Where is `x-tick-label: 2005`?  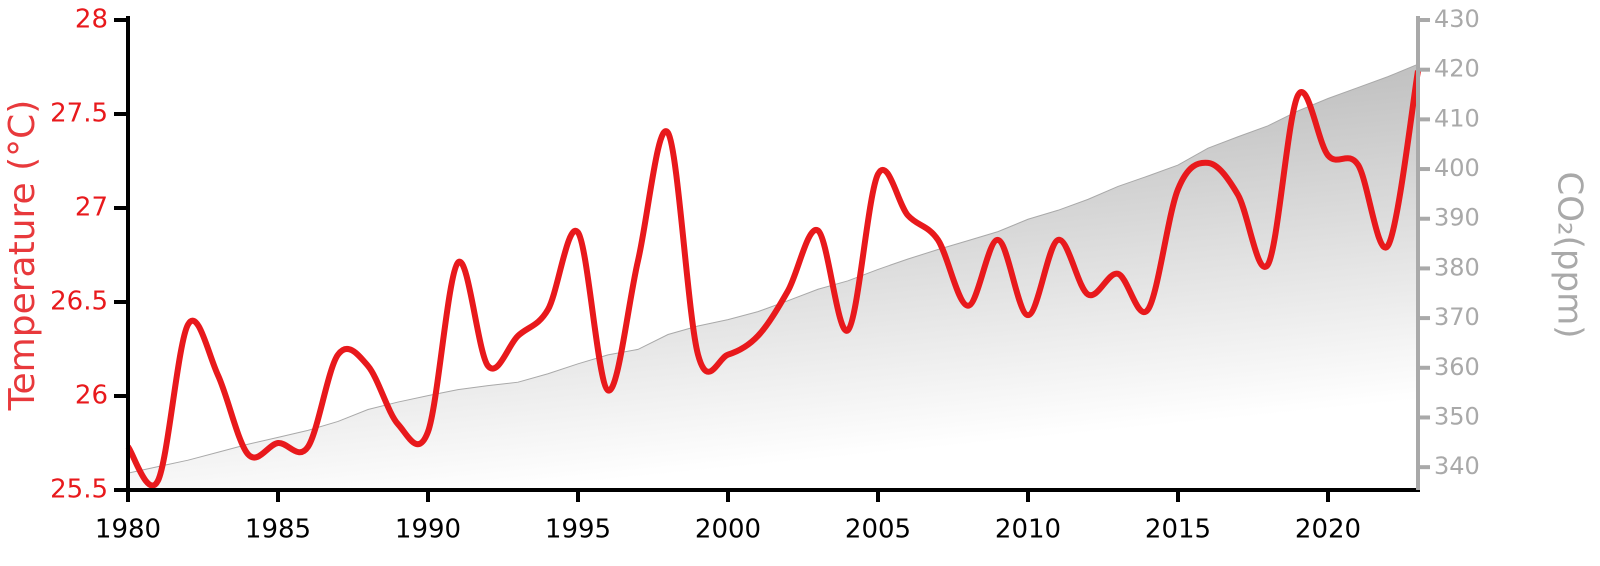
x-tick-label: 2005 is located at coordinates (878, 530).